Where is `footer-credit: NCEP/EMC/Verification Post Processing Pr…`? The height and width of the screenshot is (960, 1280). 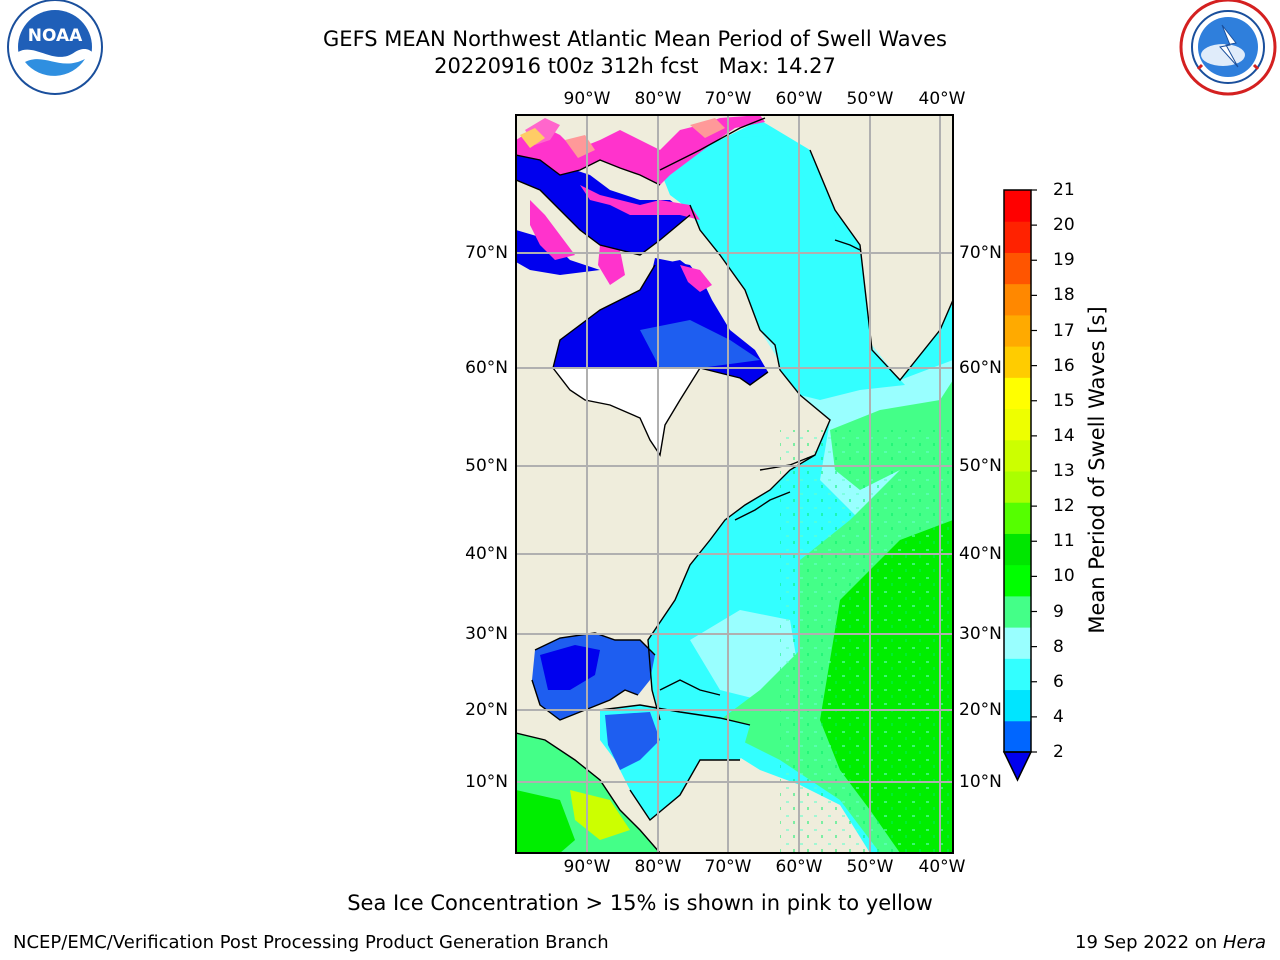
footer-credit: NCEP/EMC/Verification Post Processing Pr… is located at coordinates (311, 942).